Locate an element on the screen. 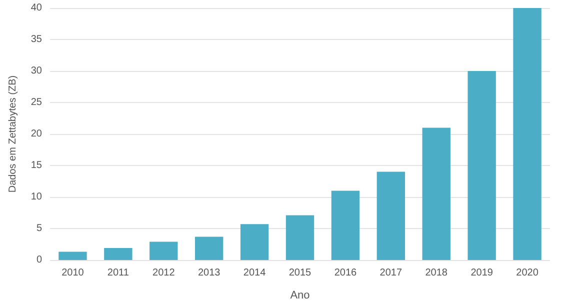 The image size is (564, 306). x-tick-label: 2015 is located at coordinates (300, 273).